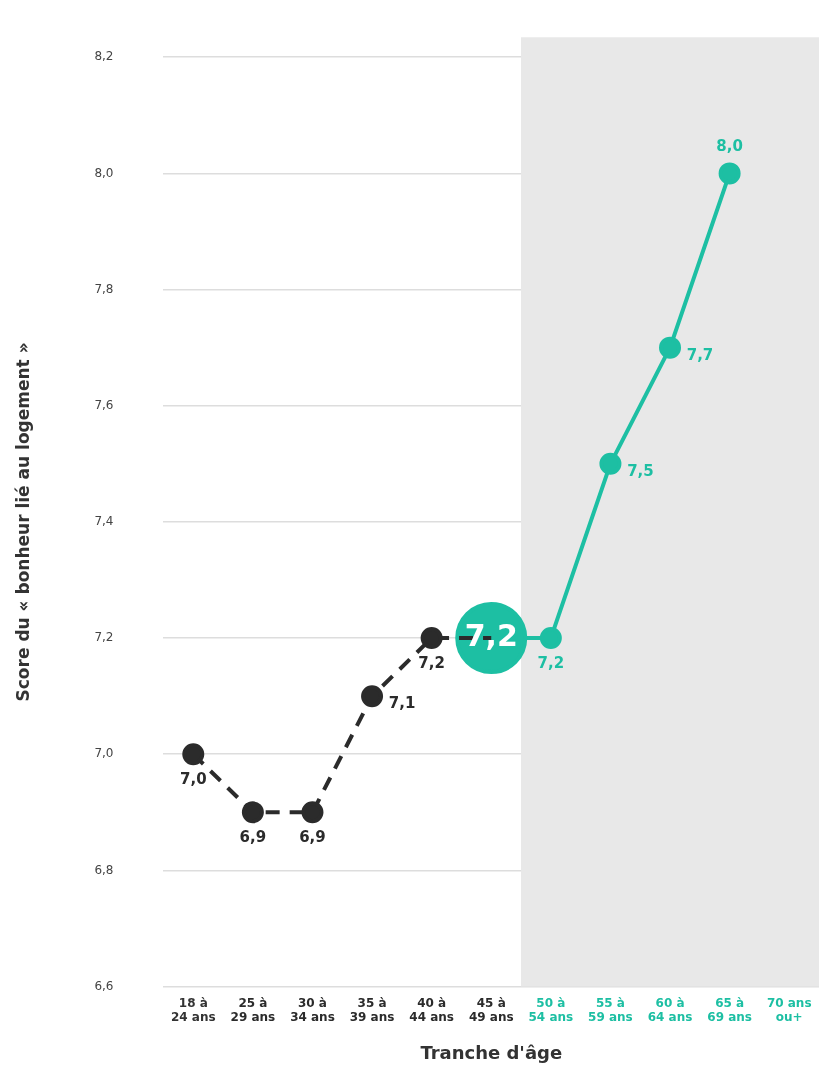  What do you see at coordinates (640, 470) in the screenshot?
I see `data-label: 7,5` at bounding box center [640, 470].